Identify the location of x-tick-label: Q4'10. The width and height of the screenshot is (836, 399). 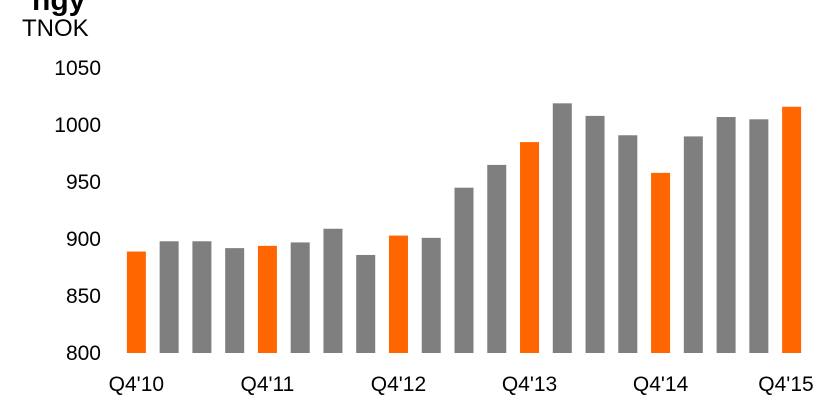
(136, 384).